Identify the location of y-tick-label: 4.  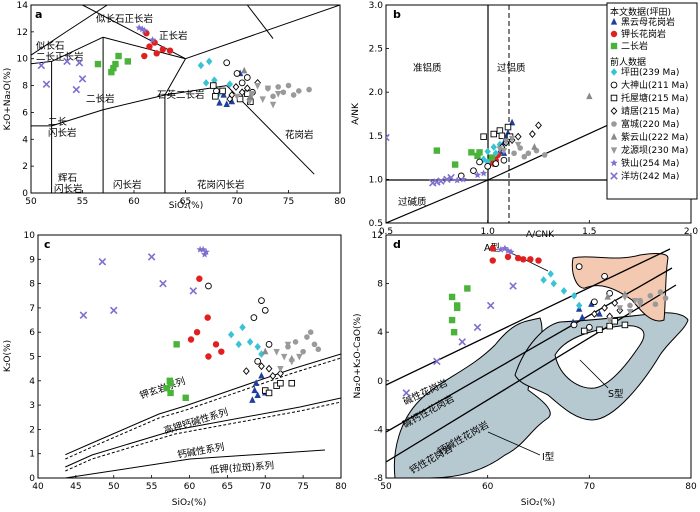
(380, 333).